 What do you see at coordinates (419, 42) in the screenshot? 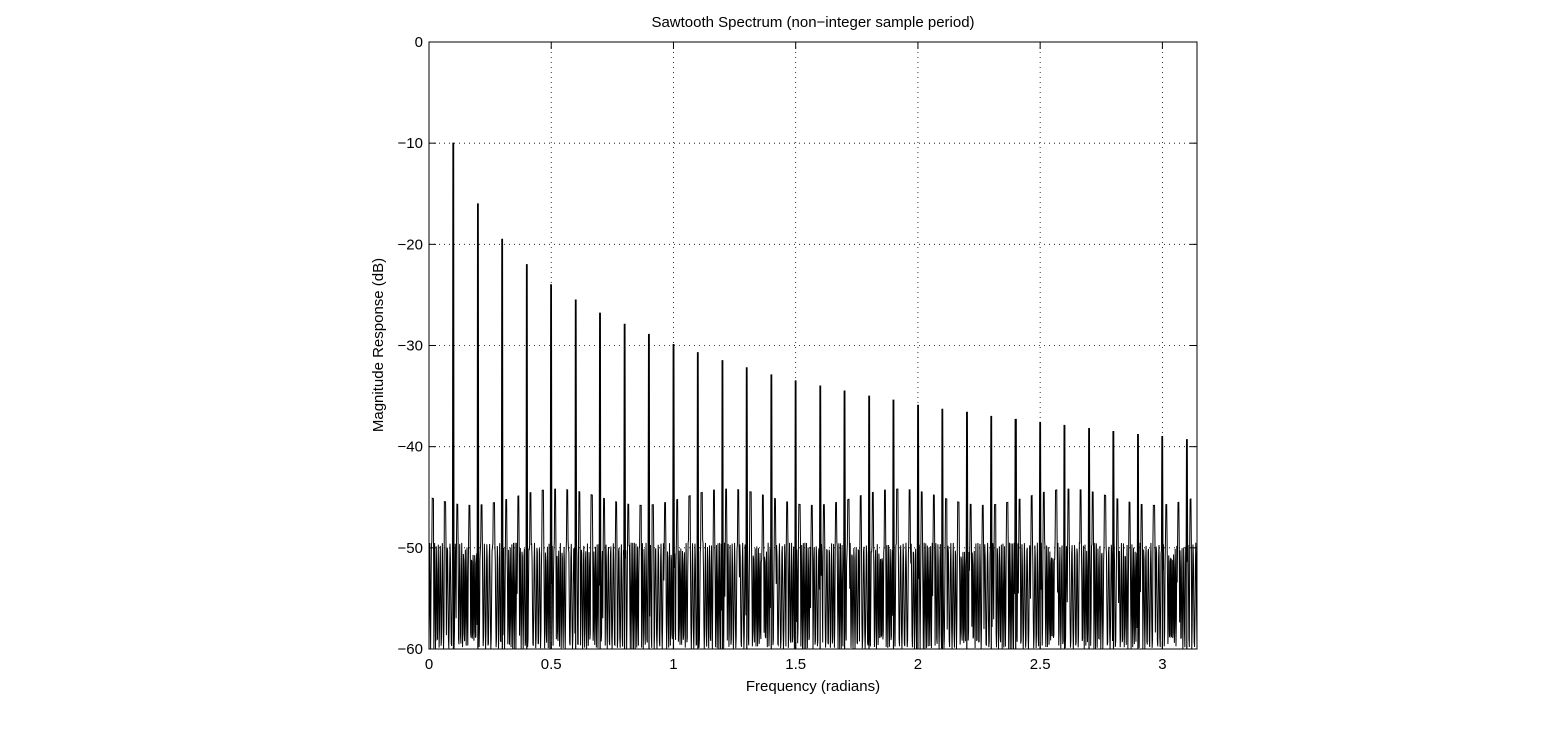
I see `y-tick-label-0: 0` at bounding box center [419, 42].